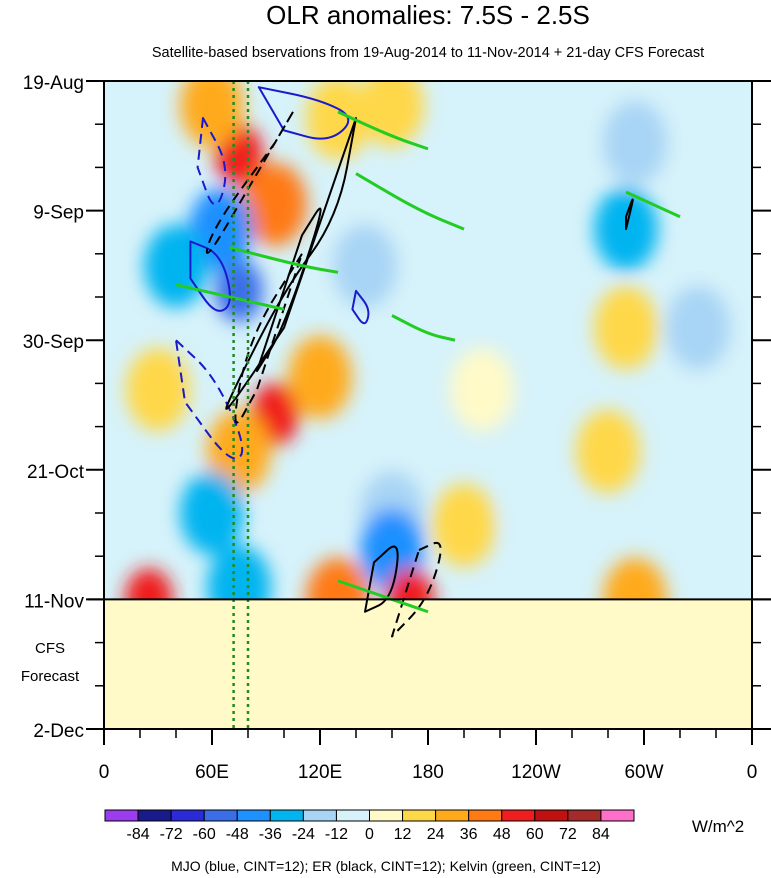 The image size is (771, 878). Describe the element at coordinates (568, 834) in the screenshot. I see `colorbar-label-13: 72` at that location.